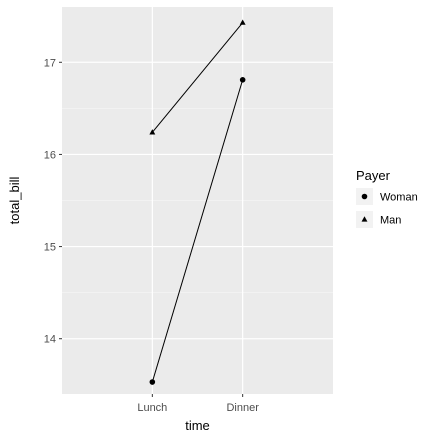  What do you see at coordinates (364, 219) in the screenshot?
I see `legend-triangle-icon` at bounding box center [364, 219].